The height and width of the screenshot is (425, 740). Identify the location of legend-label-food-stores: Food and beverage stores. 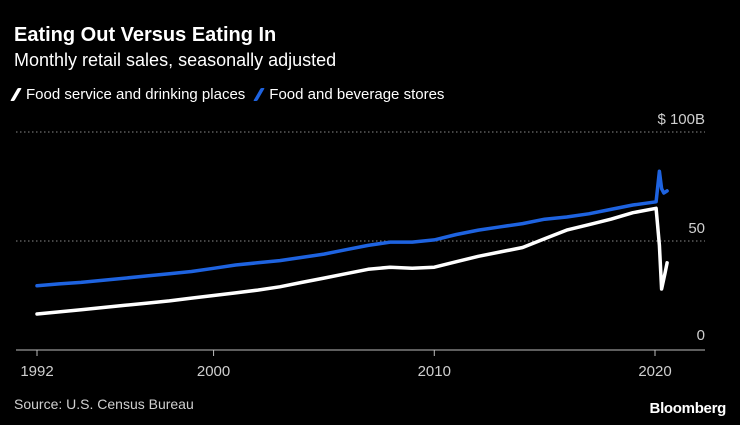
(357, 94).